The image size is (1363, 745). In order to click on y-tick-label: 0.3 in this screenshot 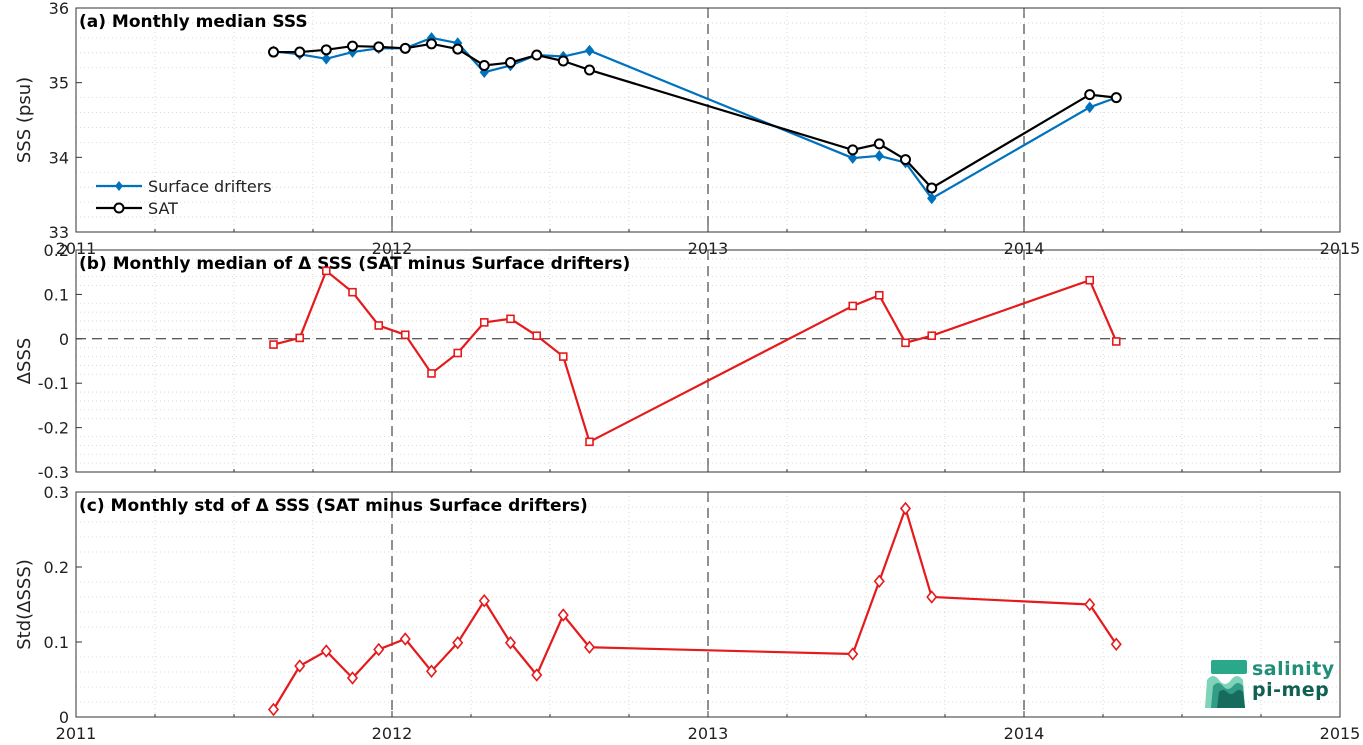, I will do `click(56, 492)`.